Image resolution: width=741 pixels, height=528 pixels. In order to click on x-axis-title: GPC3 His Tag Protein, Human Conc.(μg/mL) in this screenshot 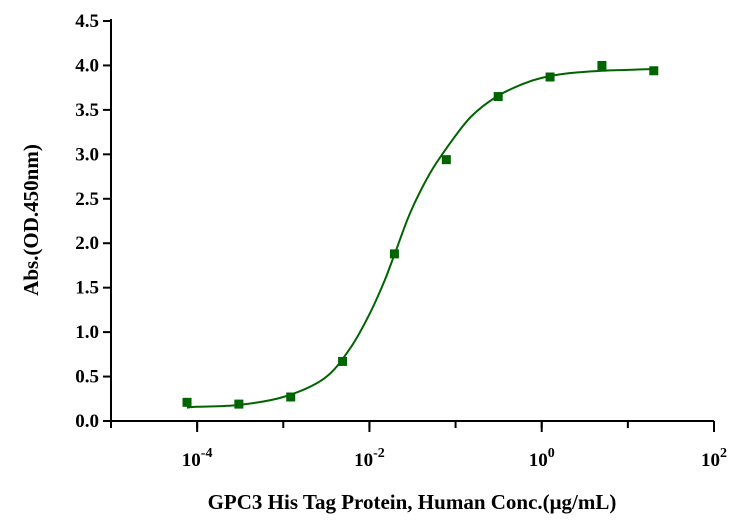, I will do `click(412, 502)`.